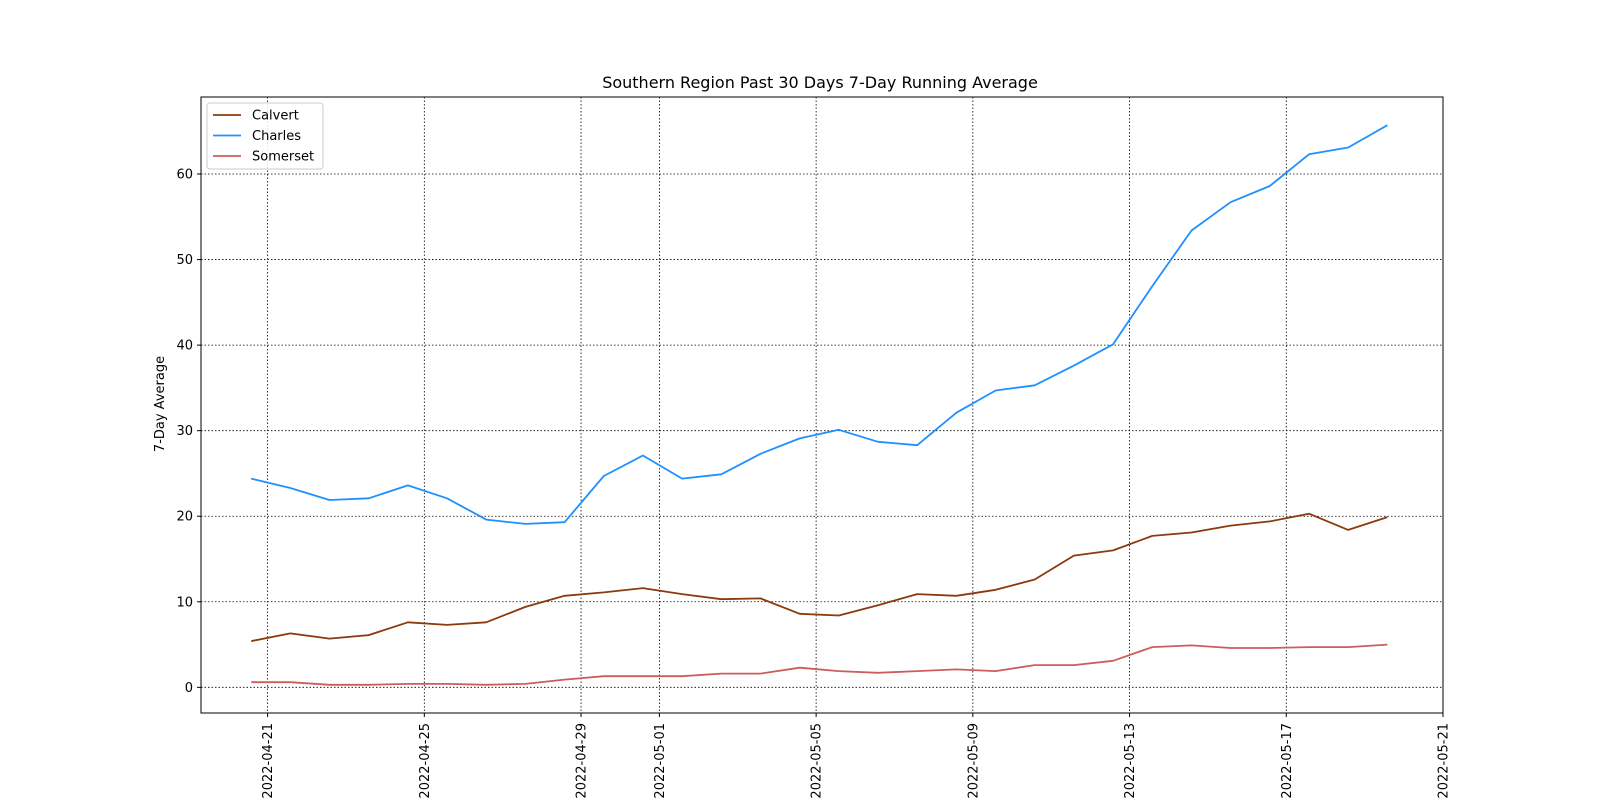 The height and width of the screenshot is (800, 1600). What do you see at coordinates (184, 260) in the screenshot?
I see `y-tick-label: 50` at bounding box center [184, 260].